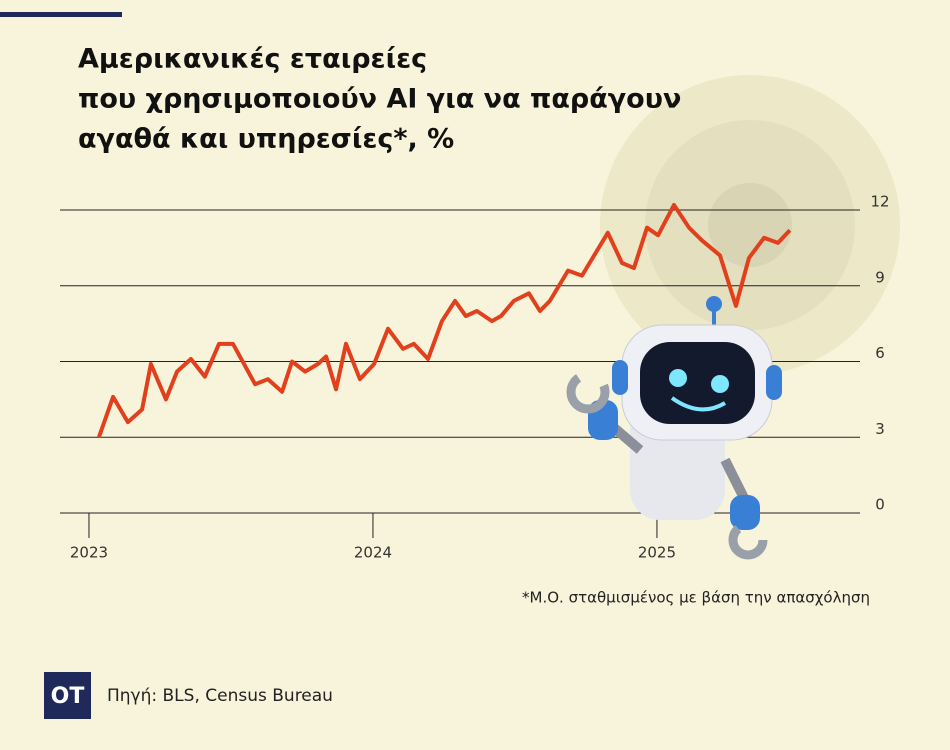  What do you see at coordinates (674, 428) in the screenshot?
I see `robot` at bounding box center [674, 428].